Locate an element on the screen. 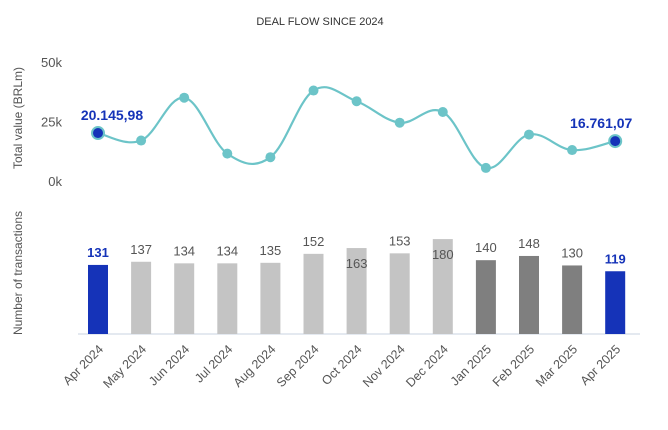 This screenshot has height=430, width=668. y-tick-label: 50k is located at coordinates (51, 62).